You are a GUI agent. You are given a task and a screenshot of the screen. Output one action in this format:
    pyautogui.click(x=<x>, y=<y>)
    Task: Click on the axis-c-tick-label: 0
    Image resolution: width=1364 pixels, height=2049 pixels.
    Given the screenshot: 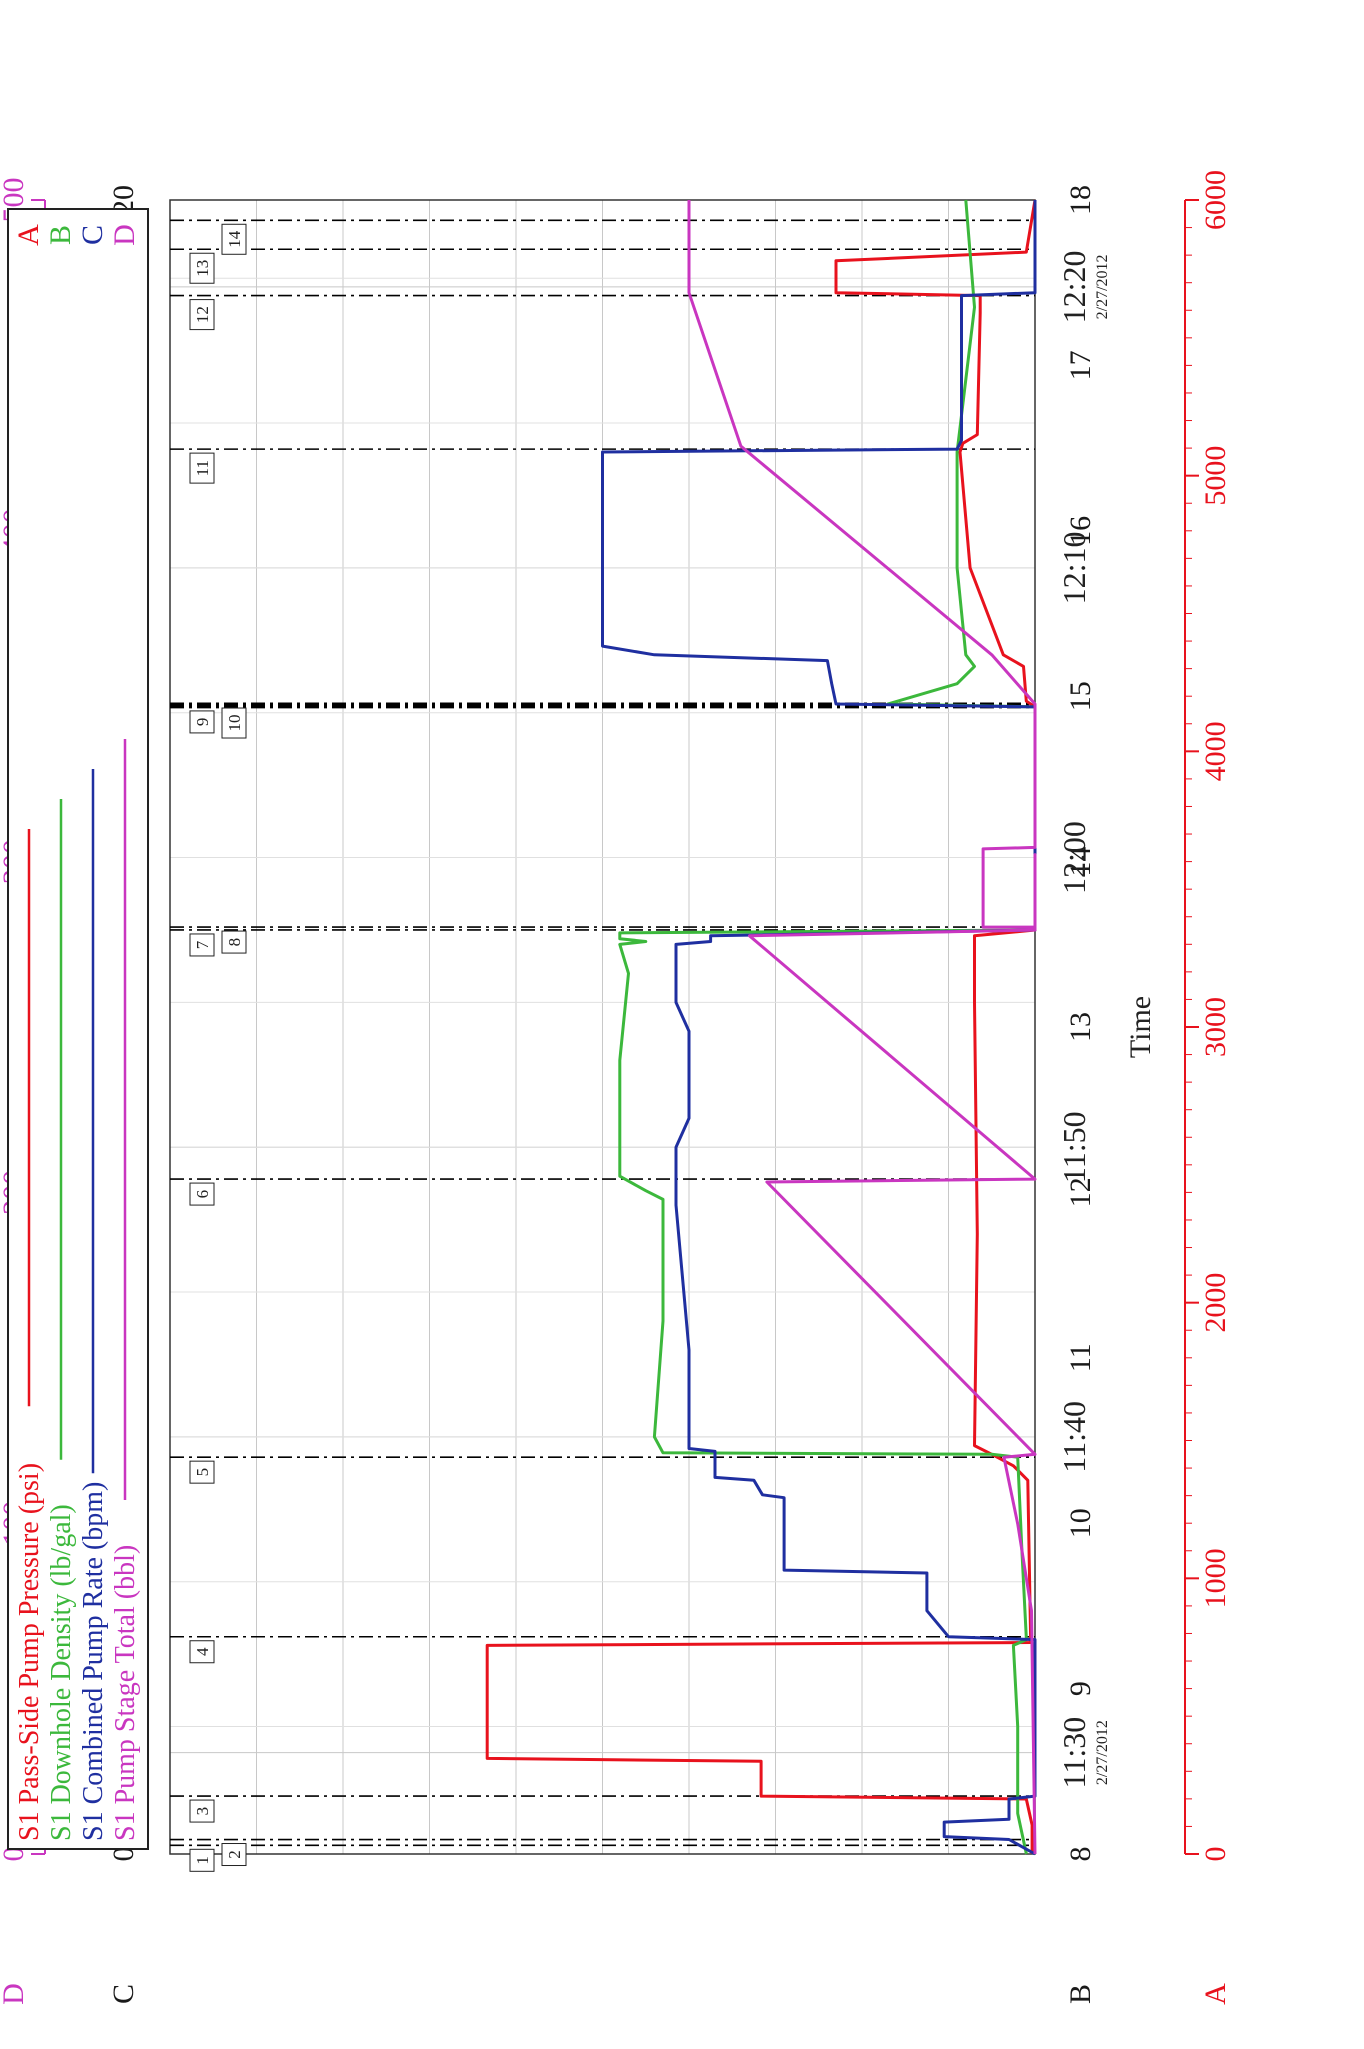 What is the action you would take?
    pyautogui.click(x=123, y=1854)
    